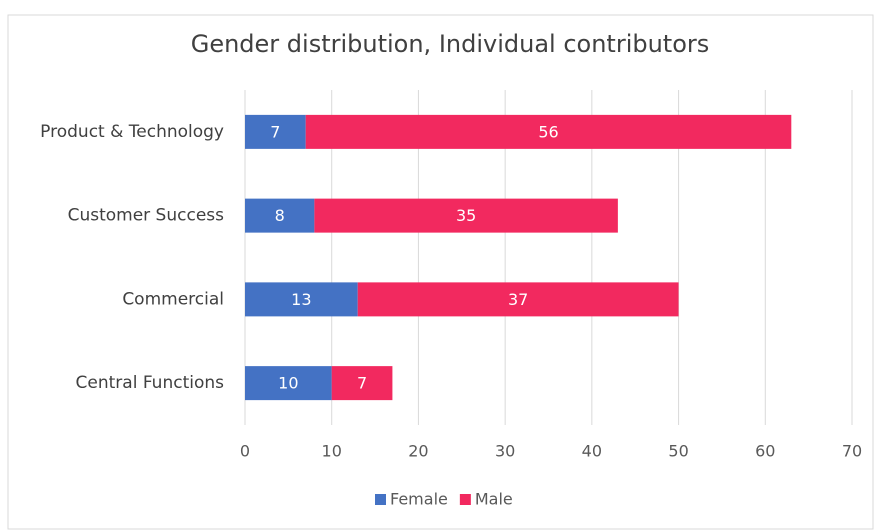 This screenshot has height=531, width=880. I want to click on data-label: 37, so click(518, 299).